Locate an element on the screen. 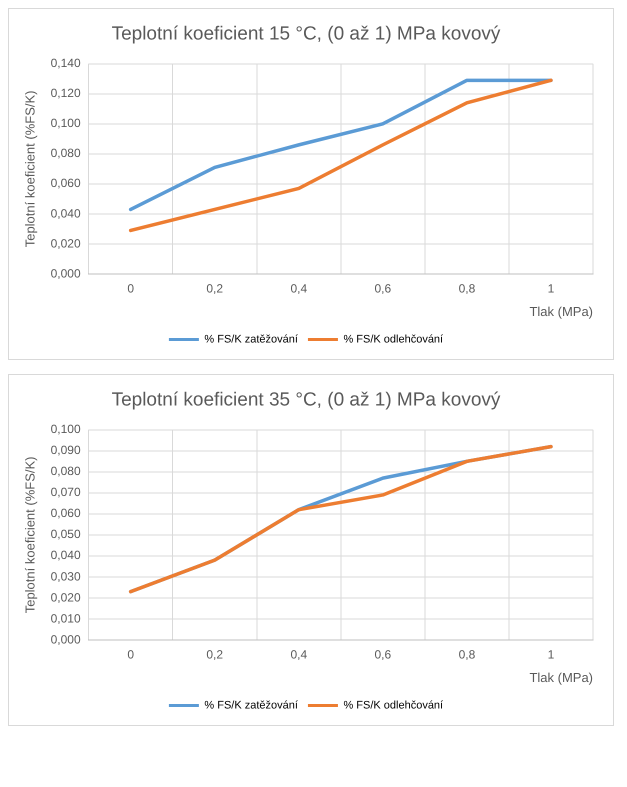 The height and width of the screenshot is (787, 627). y-tick-label: 0,090 is located at coordinates (65, 450).